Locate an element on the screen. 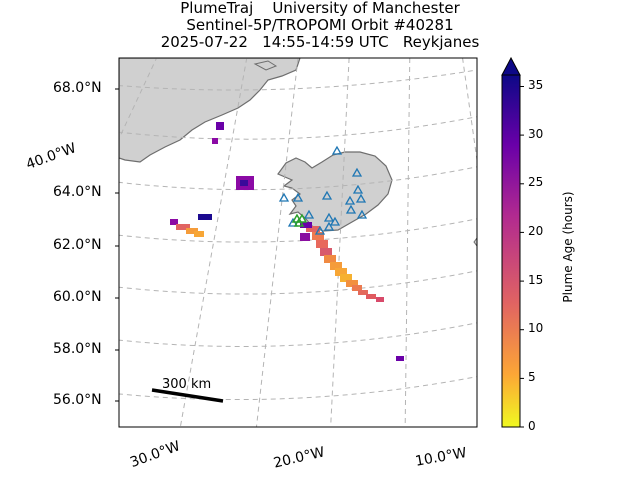 The height and width of the screenshot is (480, 640). lat-label-60: 60.0°N is located at coordinates (77, 297).